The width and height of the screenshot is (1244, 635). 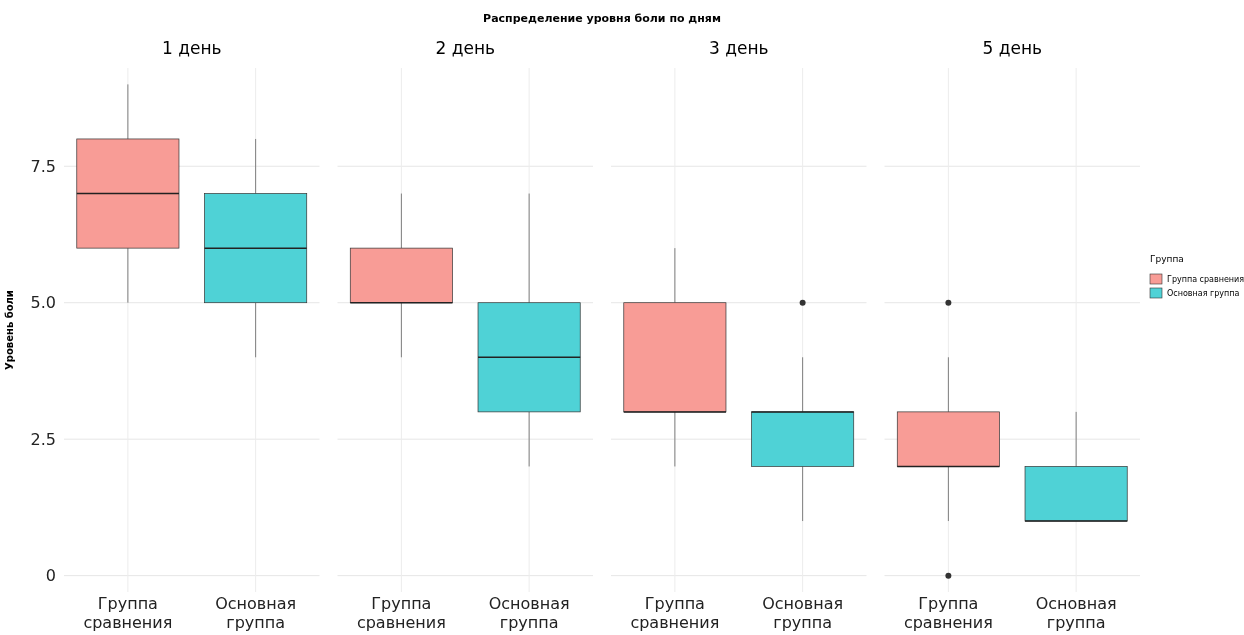 I want to click on chart-subtitle: 1 день, so click(x=191, y=48).